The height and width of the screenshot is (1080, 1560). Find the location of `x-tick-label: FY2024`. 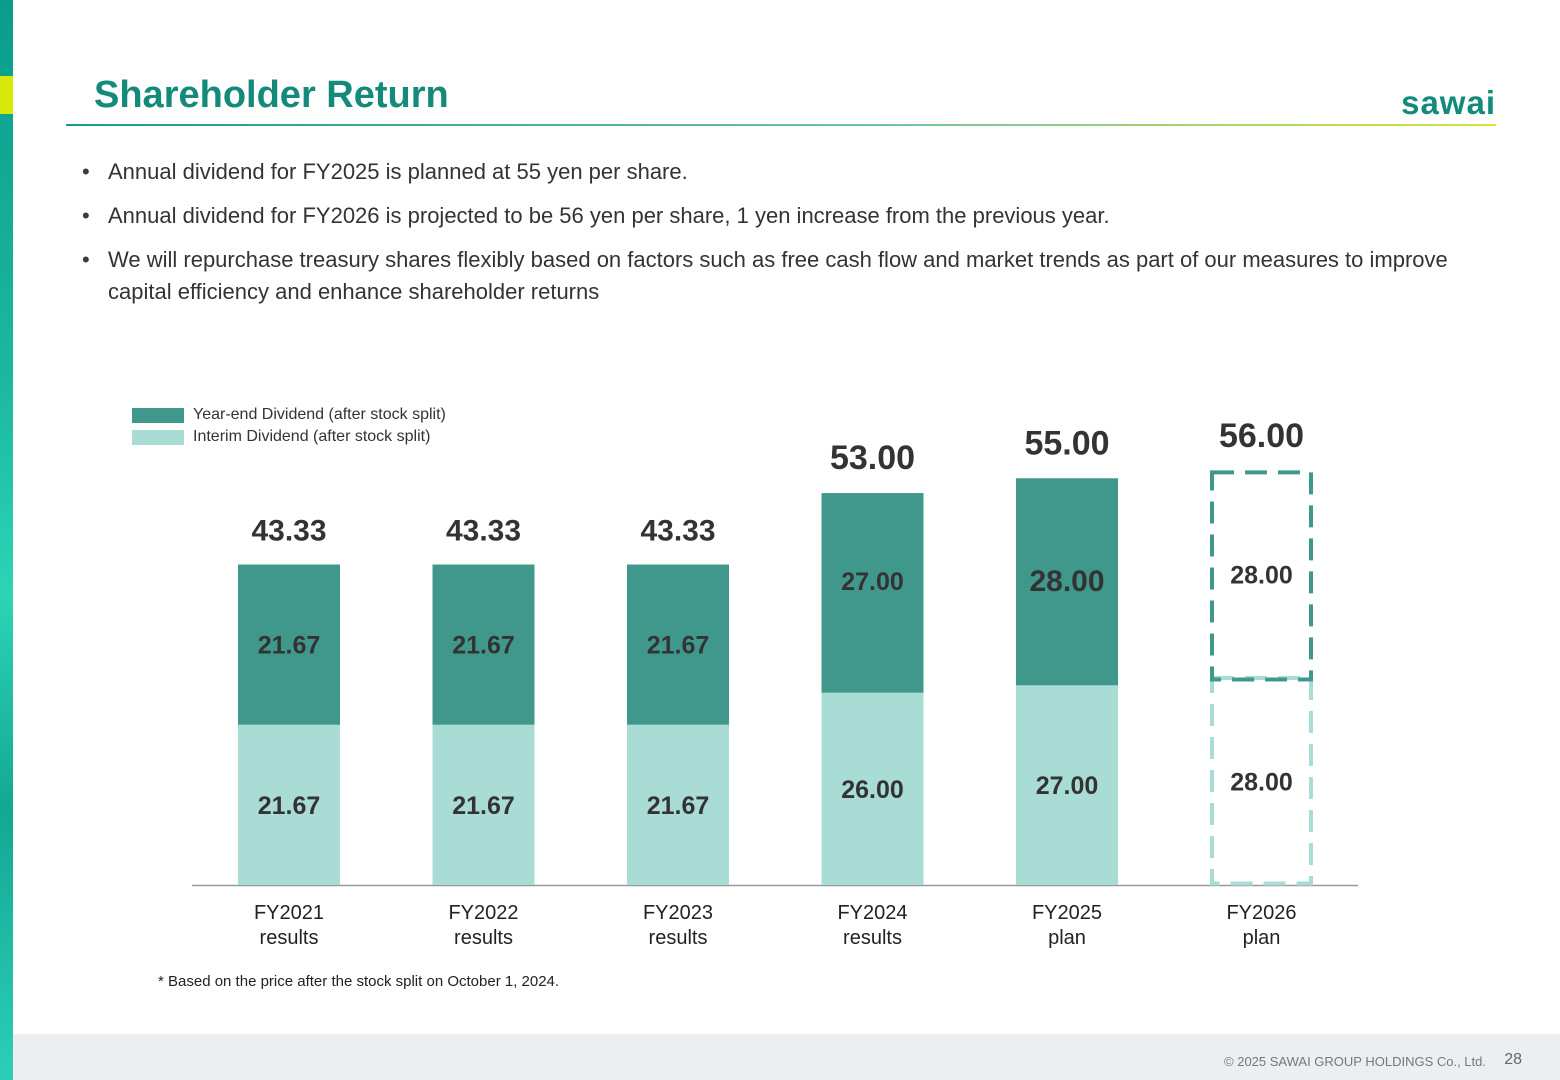

x-tick-label: FY2024 is located at coordinates (872, 913).